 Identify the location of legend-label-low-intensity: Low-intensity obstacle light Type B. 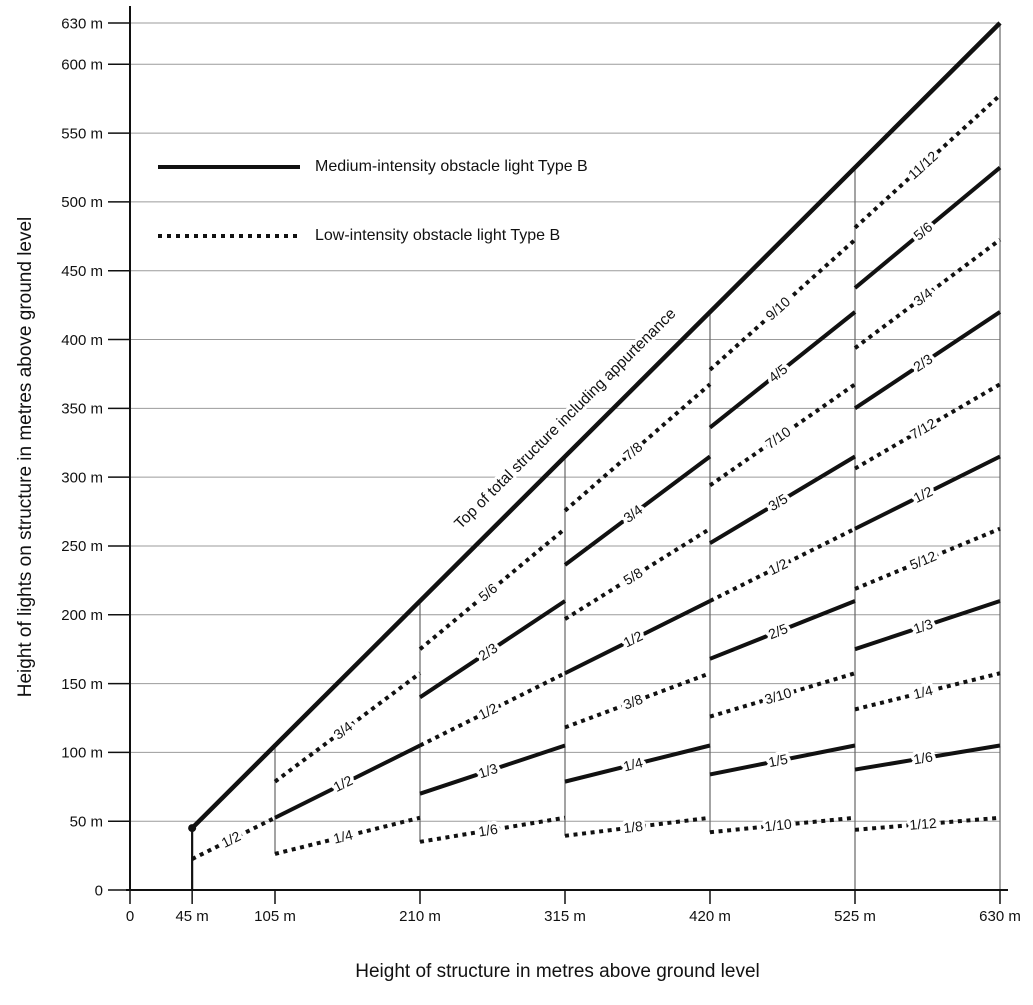
(438, 235).